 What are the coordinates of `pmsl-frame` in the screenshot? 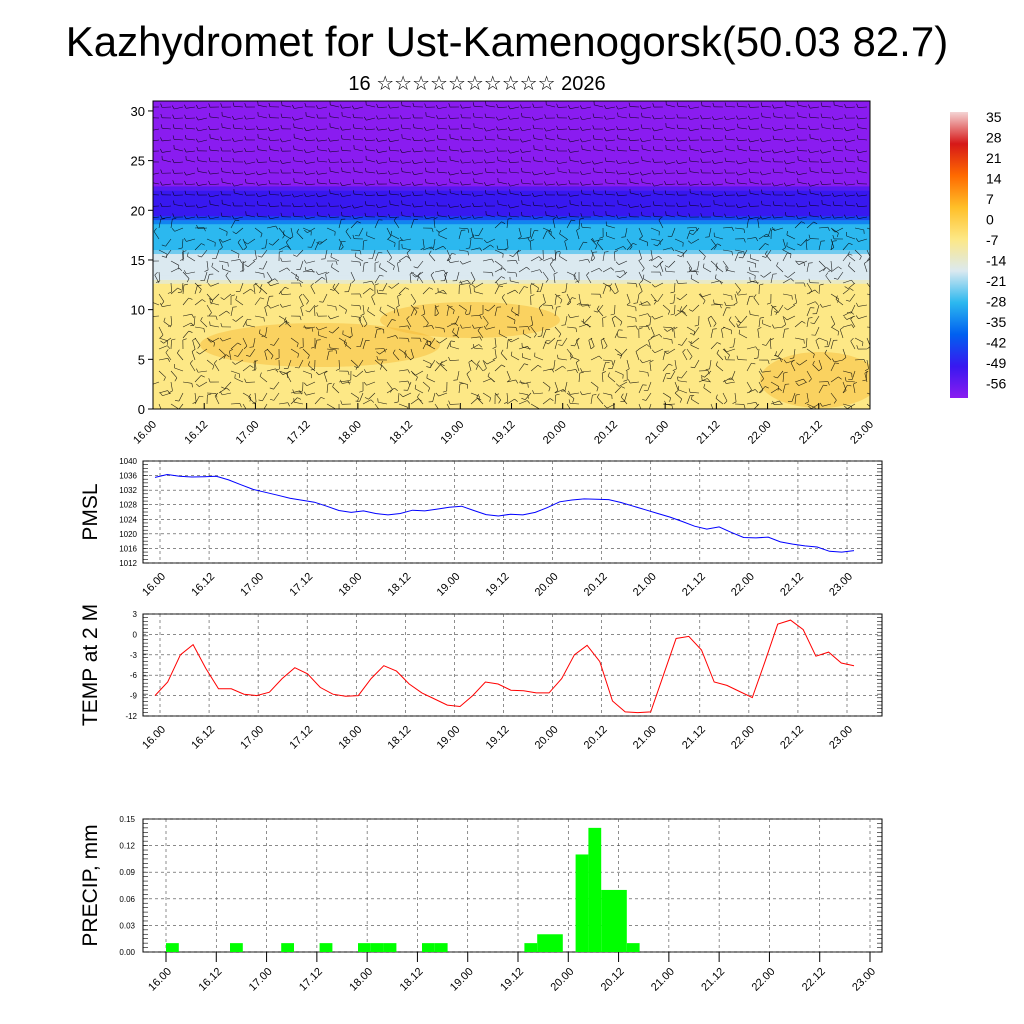 It's located at (512, 512).